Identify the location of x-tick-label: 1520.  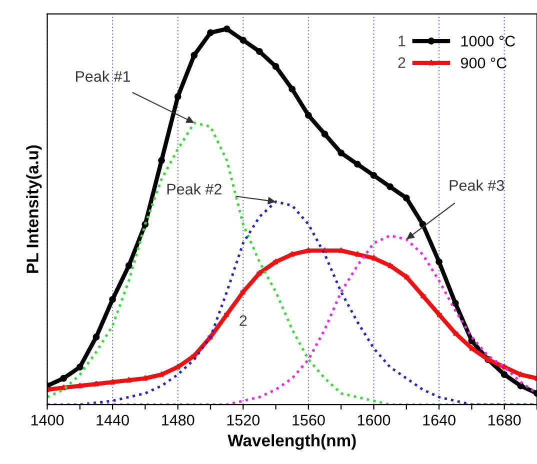
(243, 420).